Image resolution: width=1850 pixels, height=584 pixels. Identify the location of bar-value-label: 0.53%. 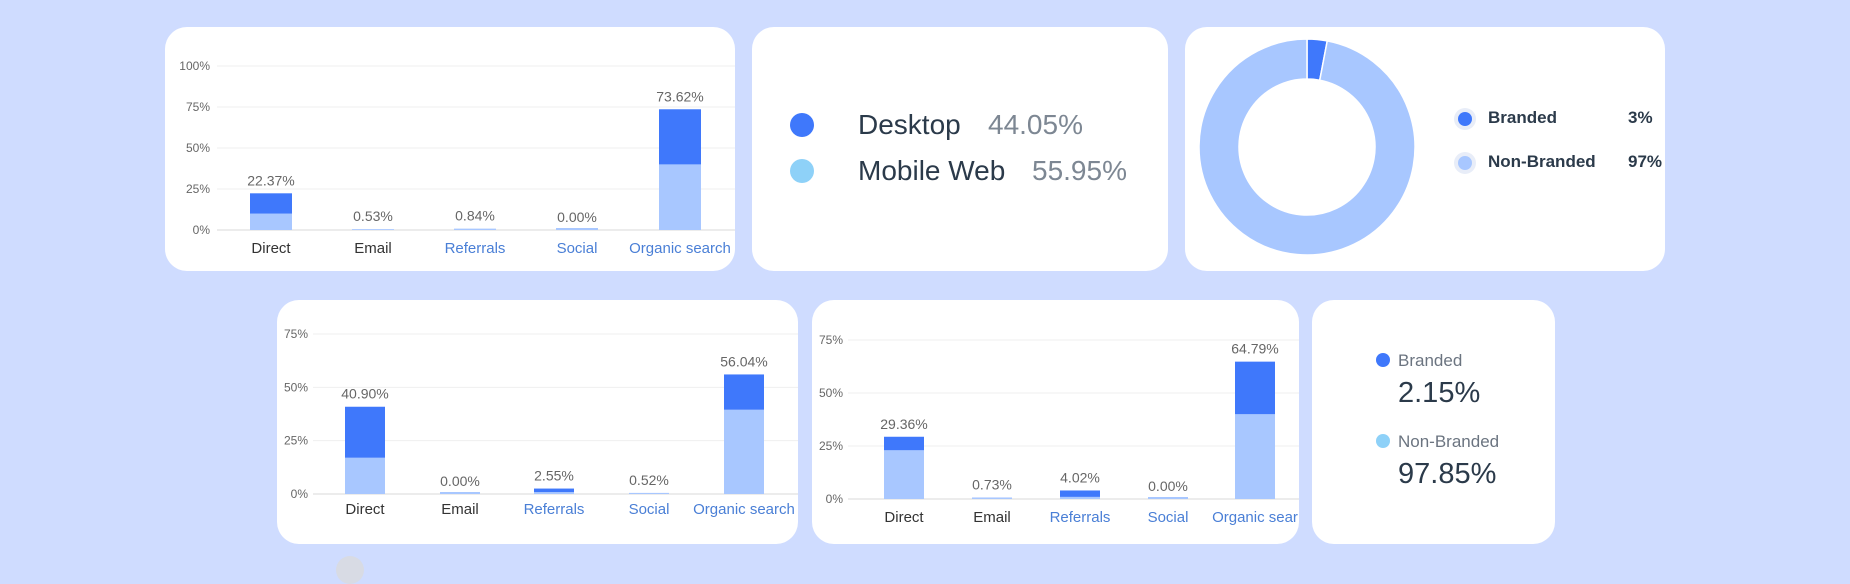
(373, 216).